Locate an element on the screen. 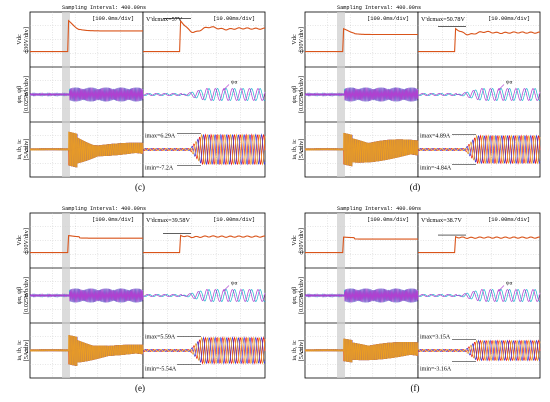 The image size is (550, 402). vdc-annotation: V'dcmax=38.7V is located at coordinates (441, 220).